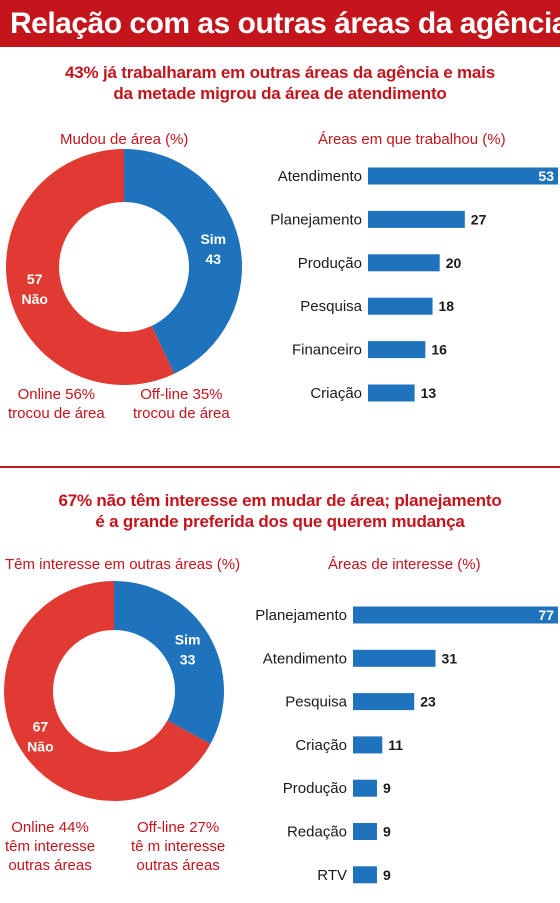 This screenshot has width=560, height=903. Describe the element at coordinates (450, 658) in the screenshot. I see `bar-value-label: 31` at that location.